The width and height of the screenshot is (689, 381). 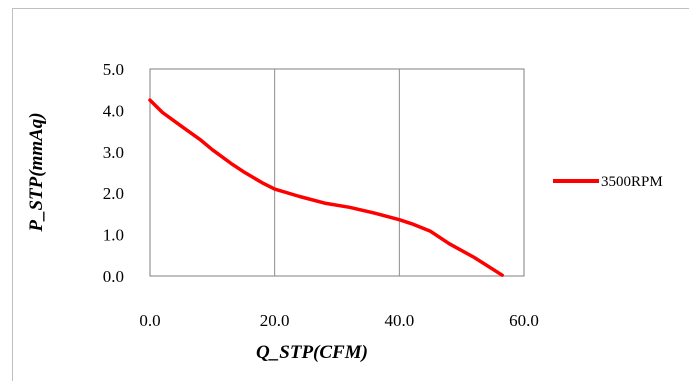 I want to click on y-tick-label: 3.0, so click(x=113, y=152).